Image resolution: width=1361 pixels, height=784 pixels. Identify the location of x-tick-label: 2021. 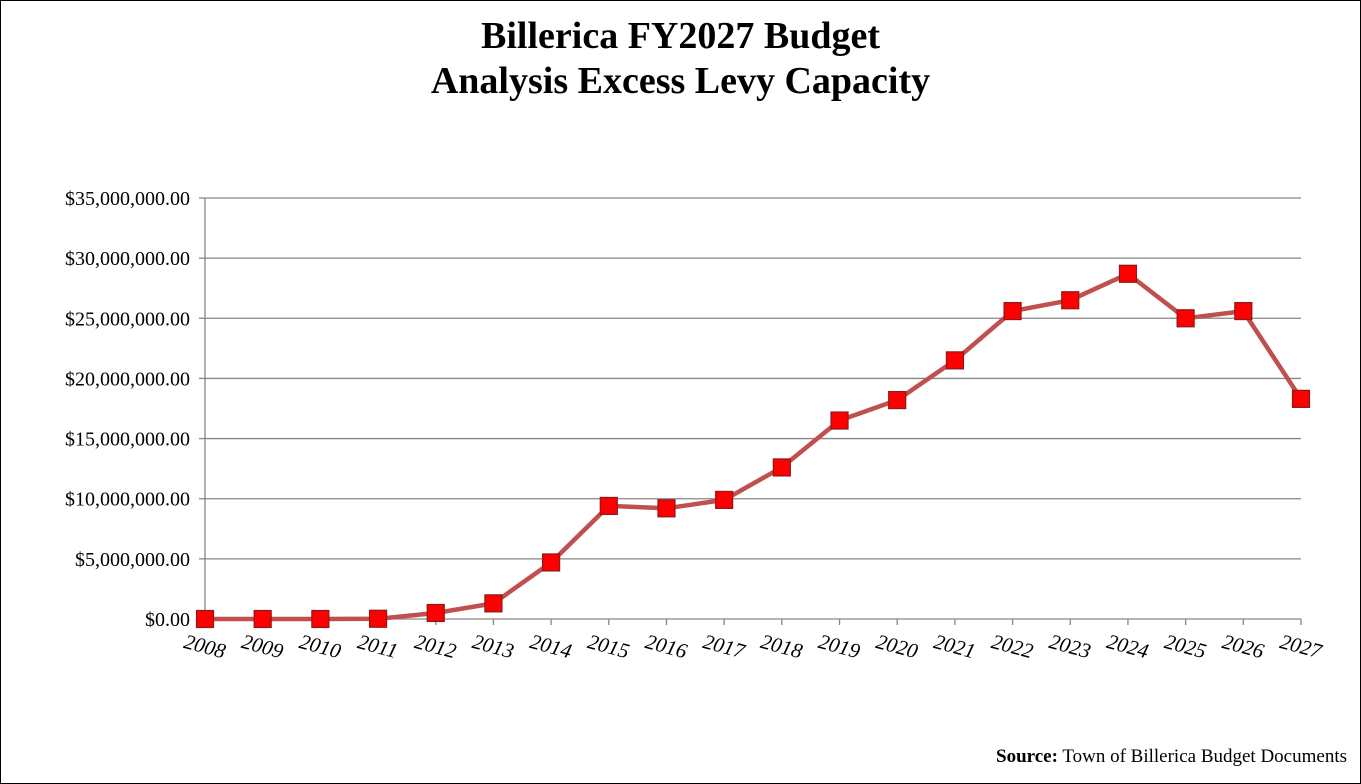
(954, 646).